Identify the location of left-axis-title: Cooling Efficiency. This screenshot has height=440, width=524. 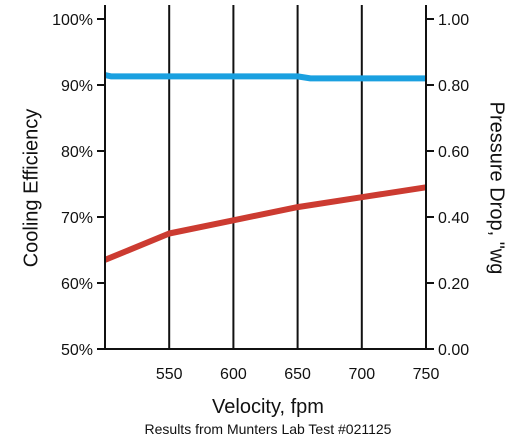
(31, 188).